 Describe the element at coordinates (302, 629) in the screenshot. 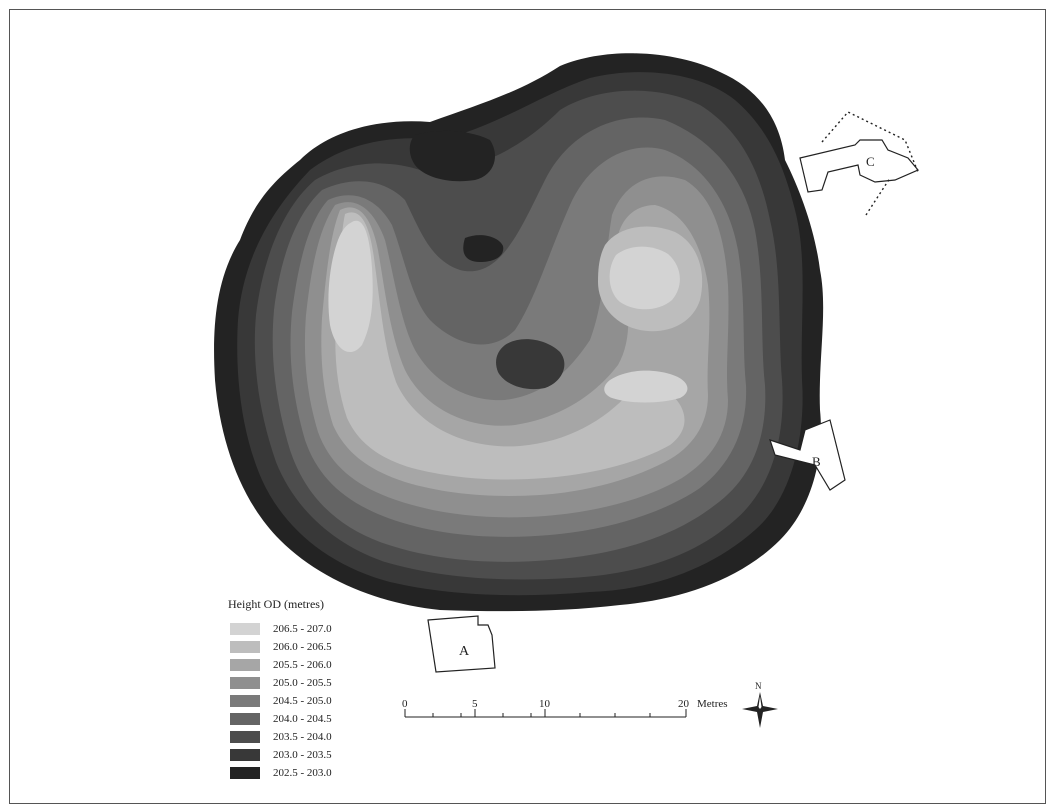

I see `legend-label: 206.5 - 207.0` at that location.